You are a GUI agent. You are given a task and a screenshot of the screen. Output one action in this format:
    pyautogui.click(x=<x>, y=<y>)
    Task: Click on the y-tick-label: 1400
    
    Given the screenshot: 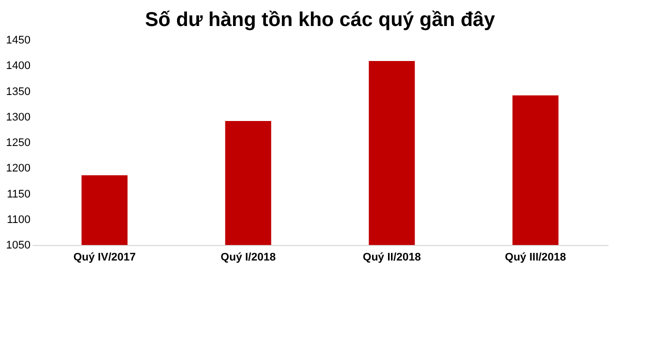 What is the action you would take?
    pyautogui.click(x=18, y=66)
    